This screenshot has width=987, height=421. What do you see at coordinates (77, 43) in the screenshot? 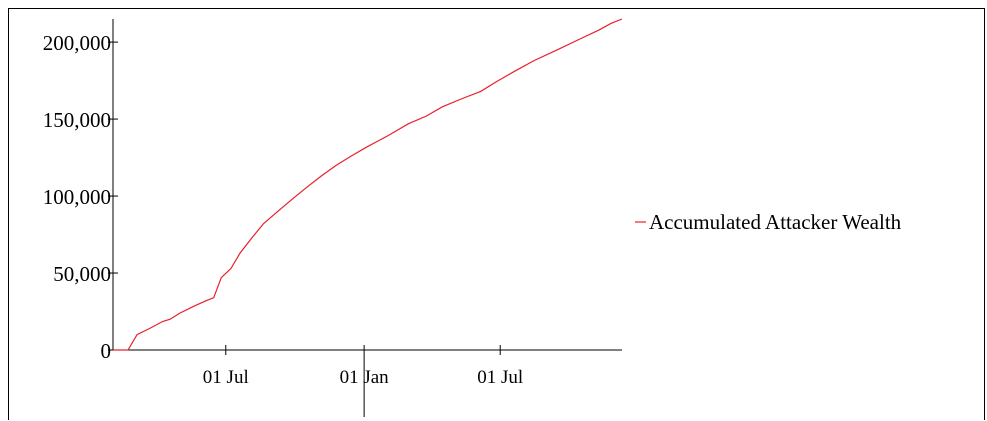
I see `y-tick-label: 200,000` at bounding box center [77, 43].